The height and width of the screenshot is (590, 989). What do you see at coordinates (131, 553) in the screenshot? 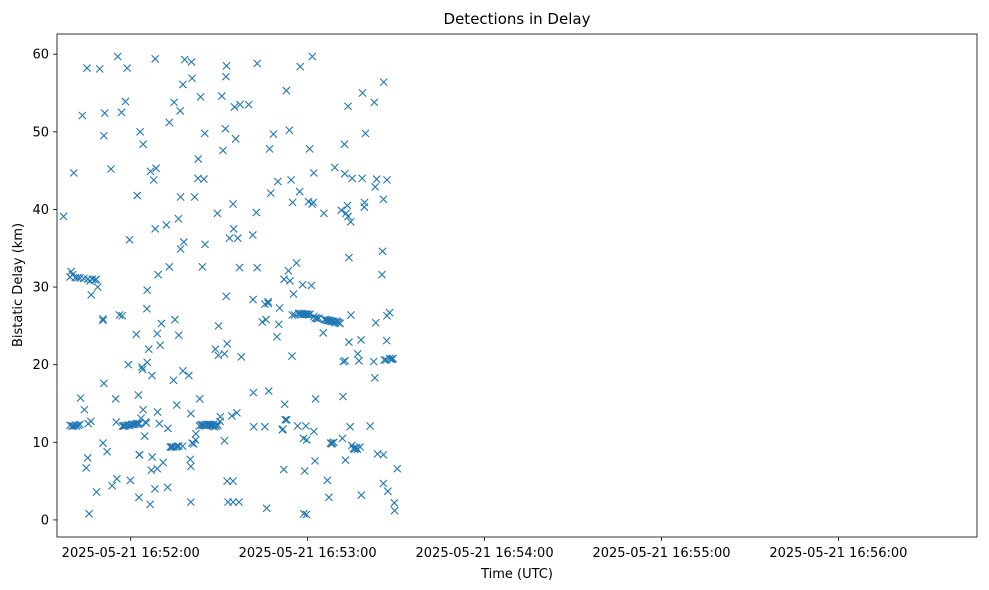
I see `x-tick-label: 2025-05-21 16:52:00` at bounding box center [131, 553].